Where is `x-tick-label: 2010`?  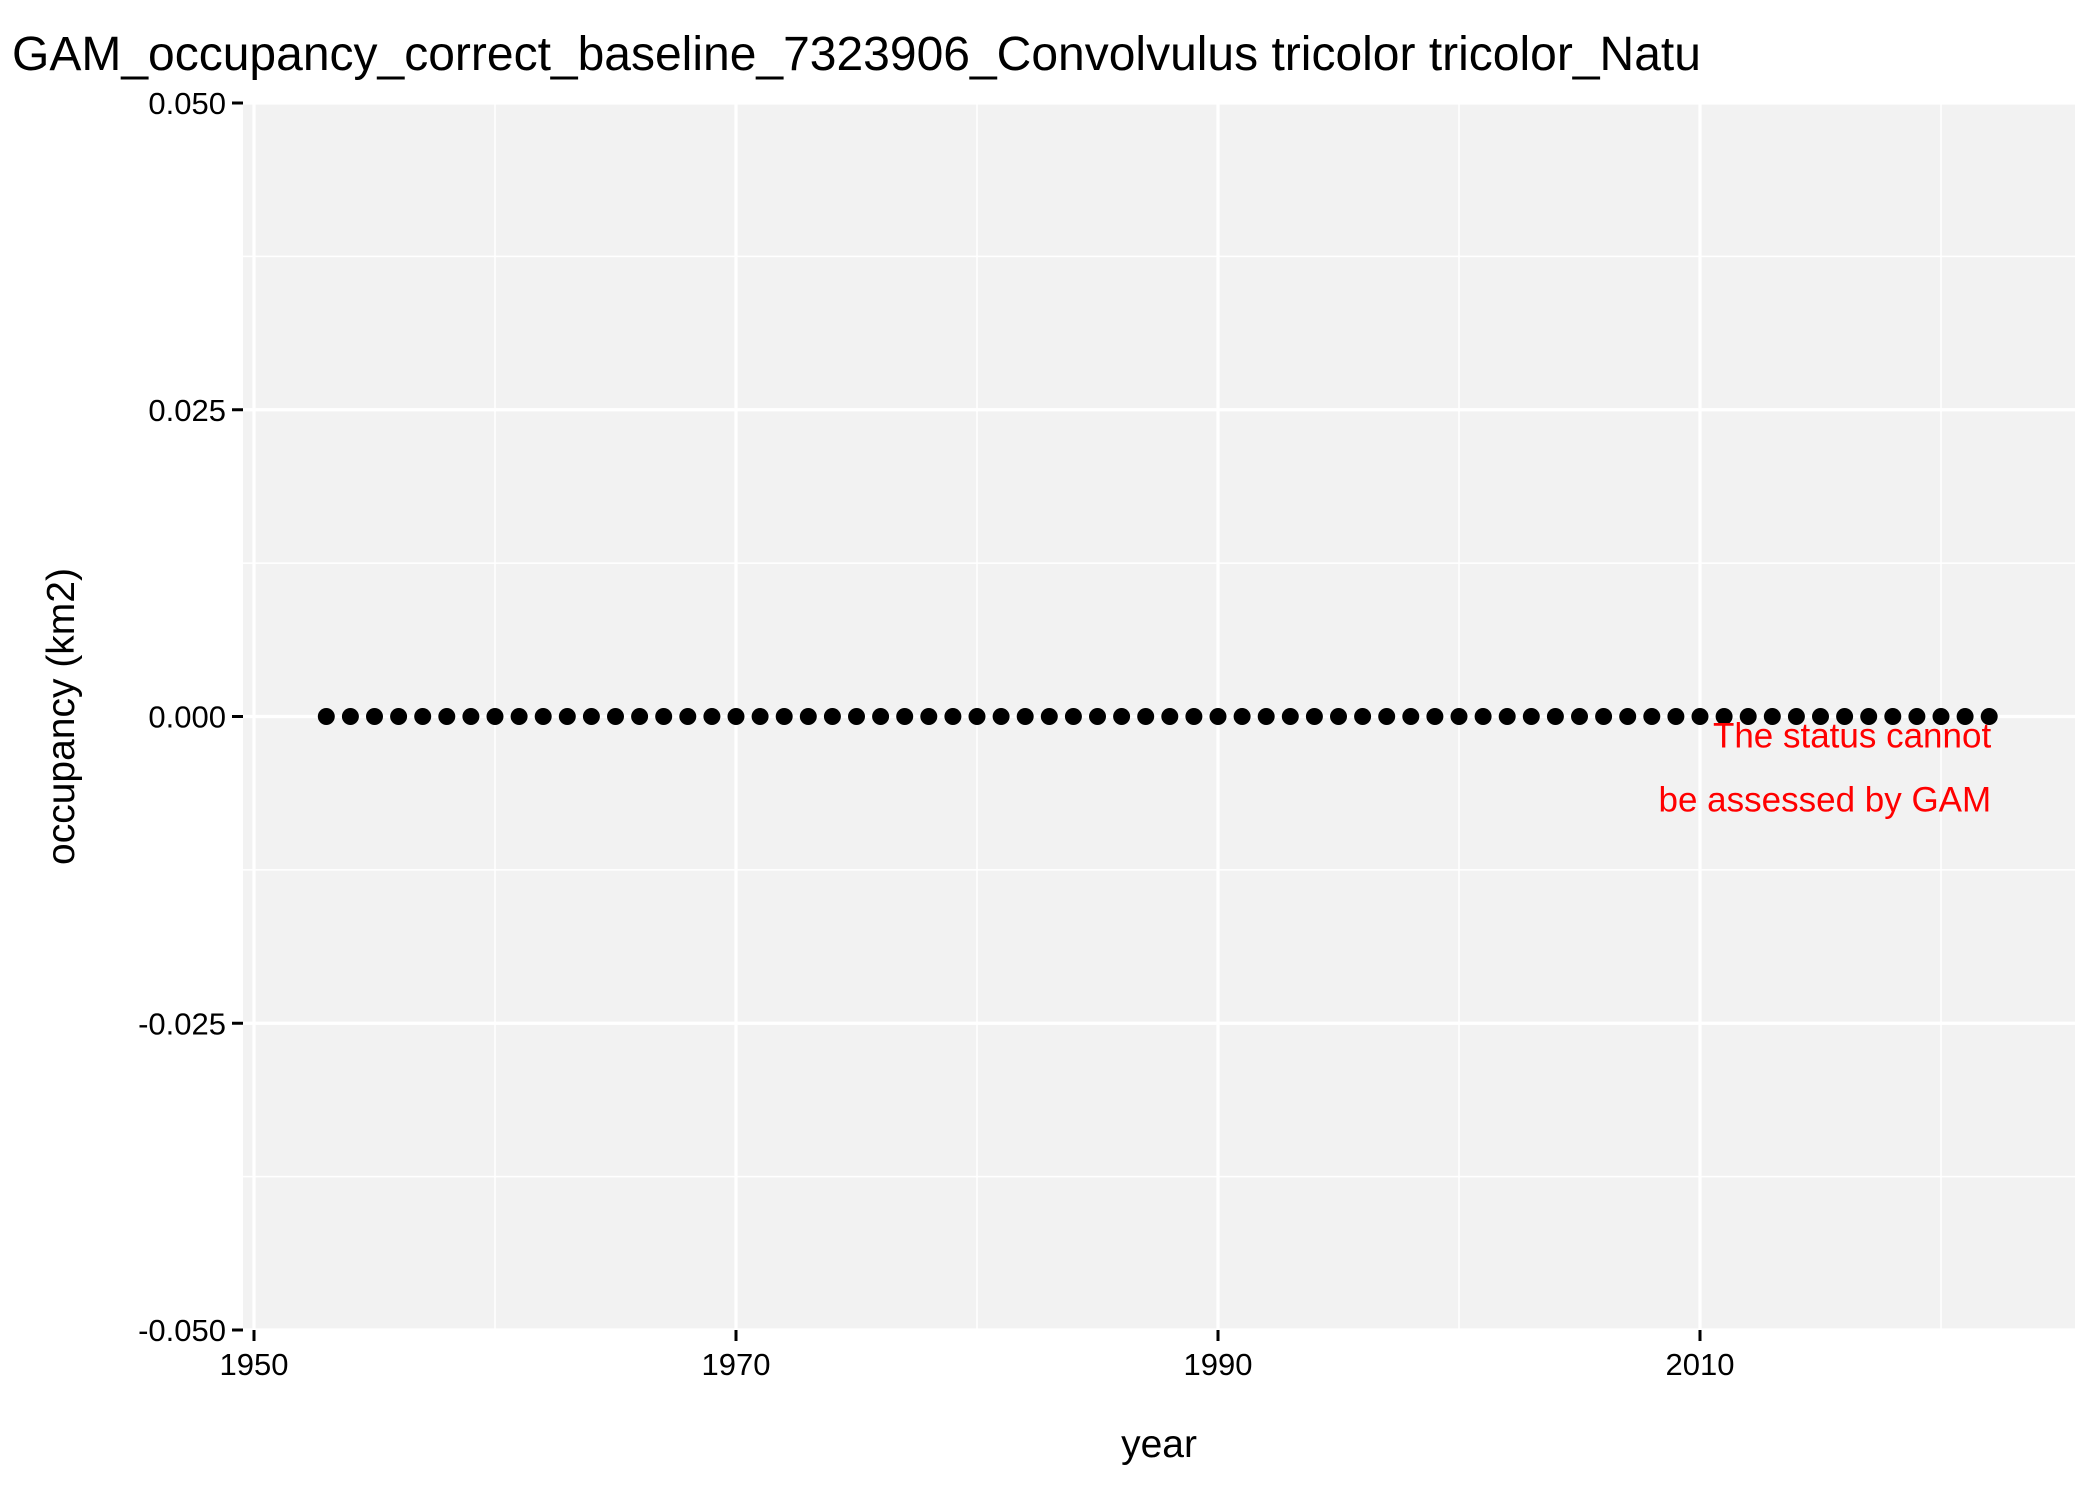
x-tick-label: 2010 is located at coordinates (1700, 1364).